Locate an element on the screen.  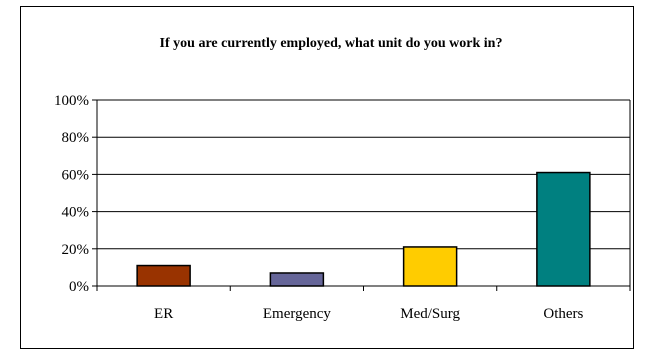
y-tick-label: 0% is located at coordinates (79, 287).